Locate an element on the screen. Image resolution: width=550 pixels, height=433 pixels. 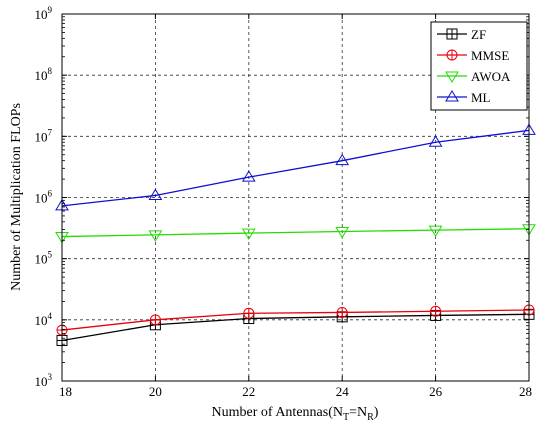
series-line-zf is located at coordinates (295, 327).